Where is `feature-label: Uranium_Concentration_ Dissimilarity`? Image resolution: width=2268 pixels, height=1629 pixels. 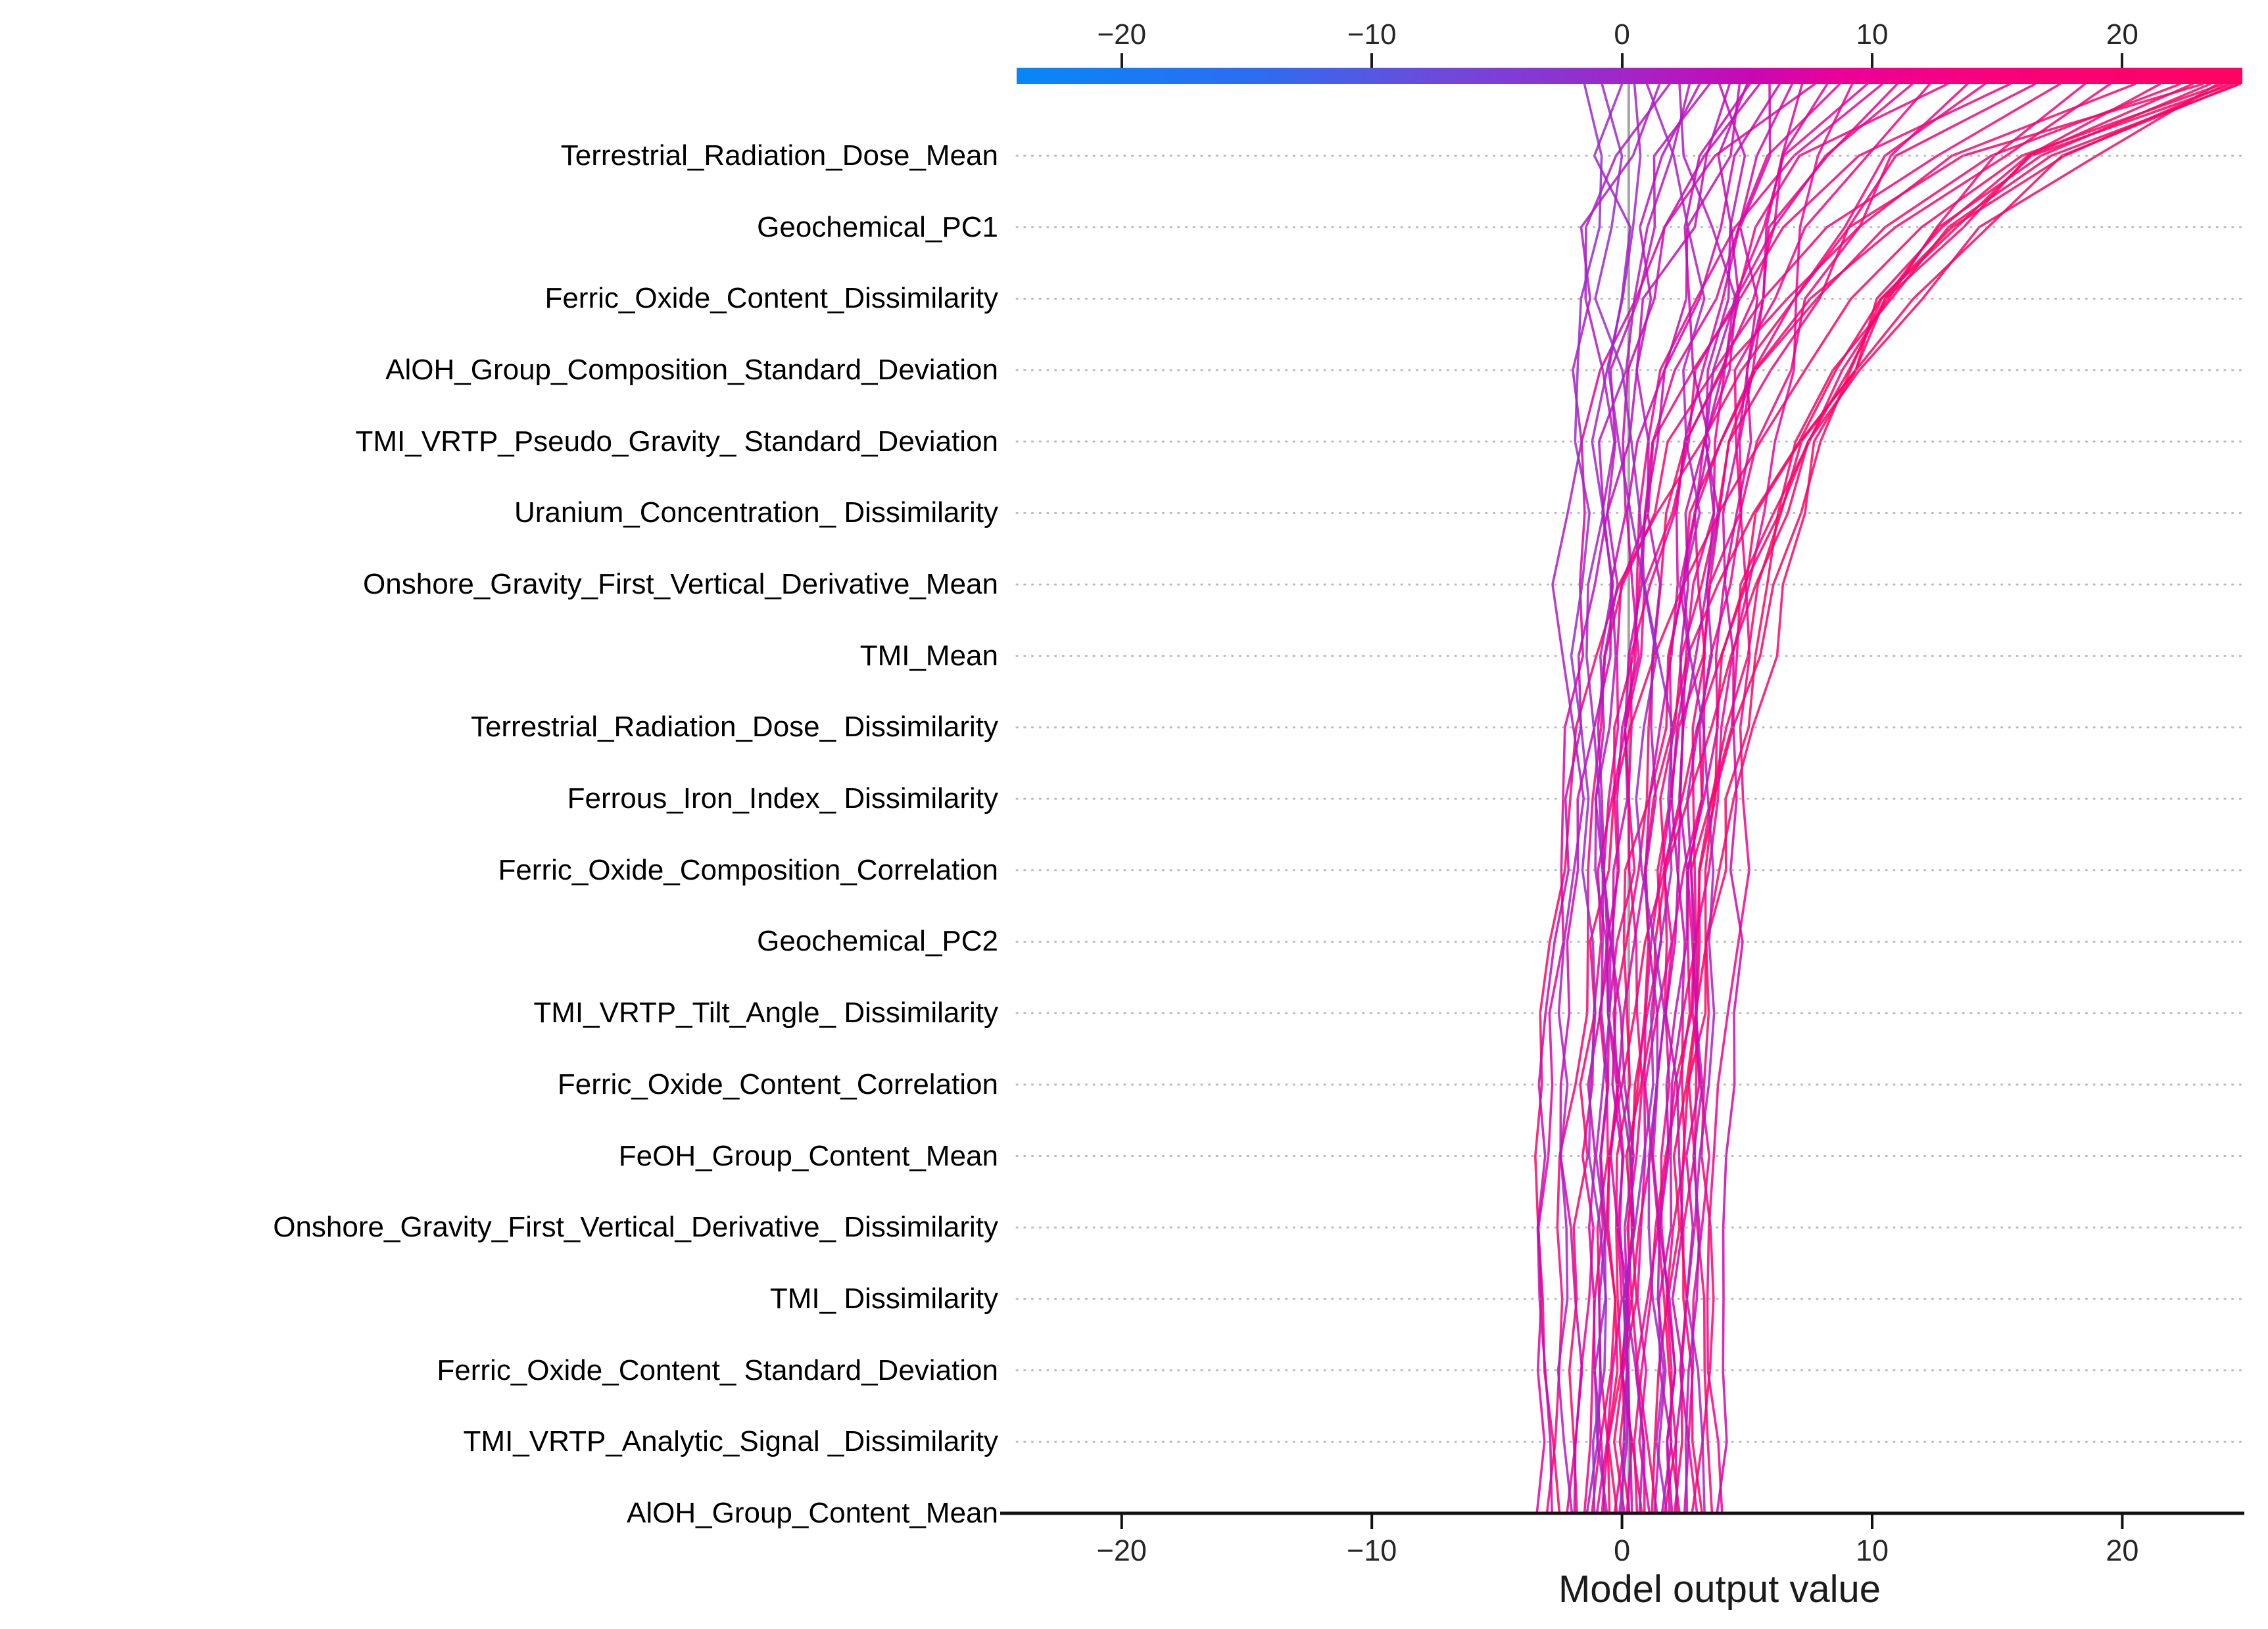 feature-label: Uranium_Concentration_ Dissimilarity is located at coordinates (756, 512).